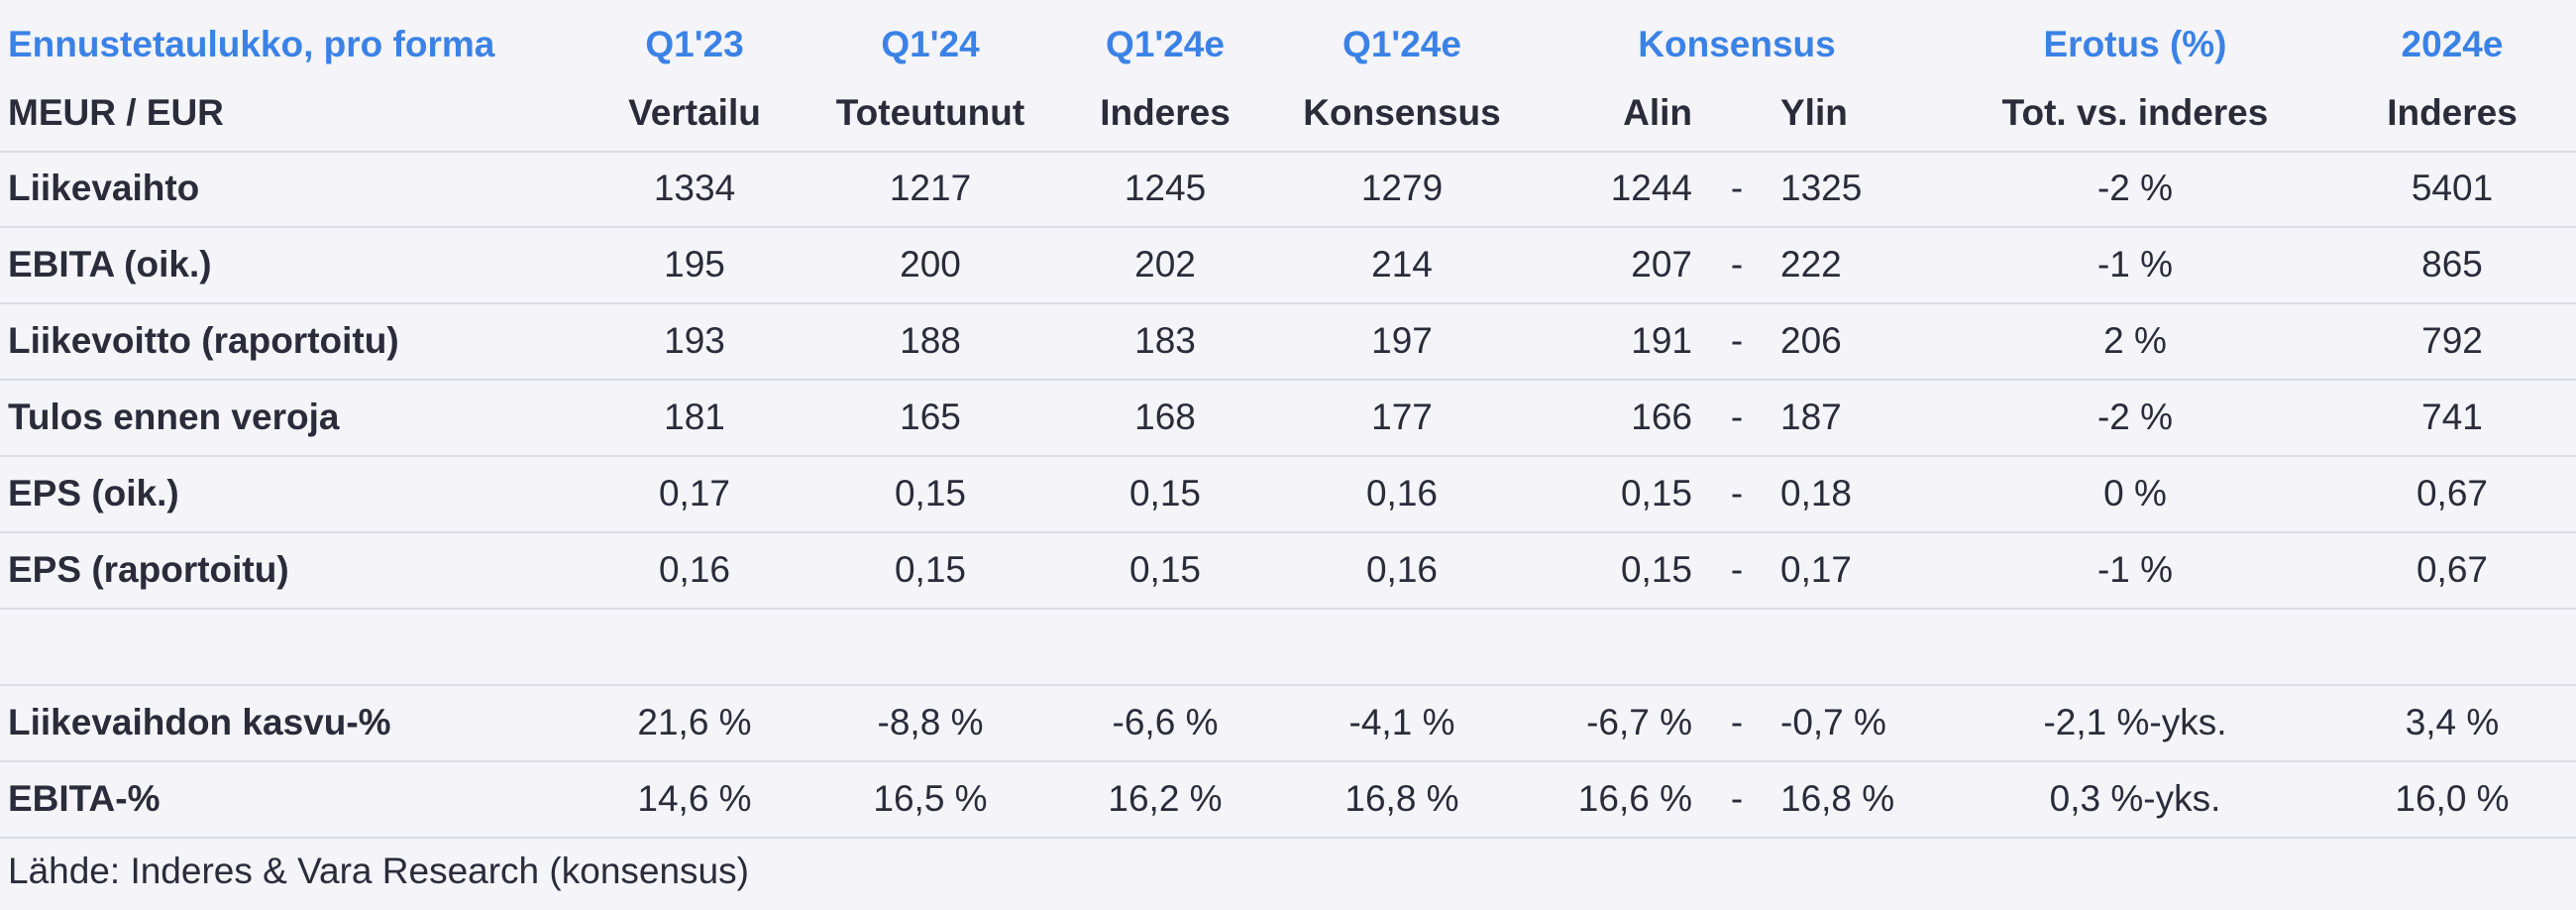 This screenshot has height=910, width=2576. What do you see at coordinates (1401, 798) in the screenshot?
I see `cell-konsensus: 16,8 %` at bounding box center [1401, 798].